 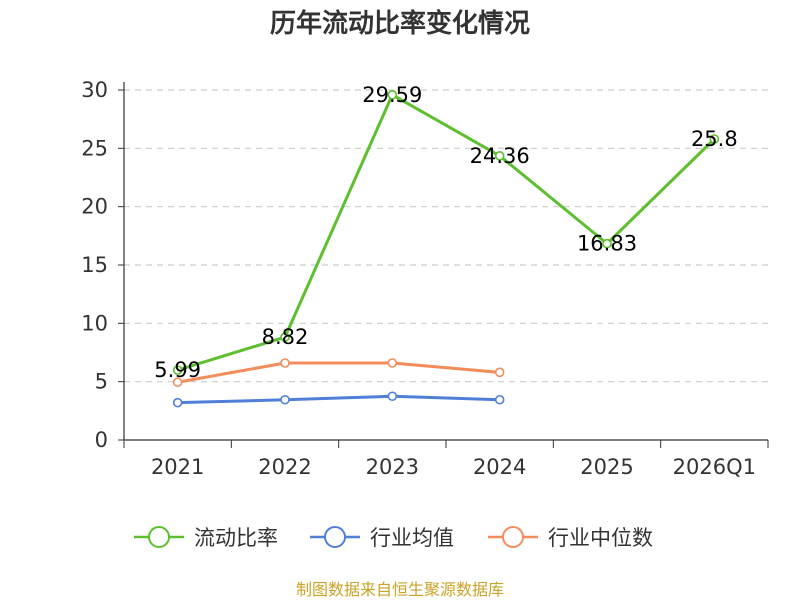 I want to click on legend-item-流动比率: 流动比率, so click(x=206, y=538).